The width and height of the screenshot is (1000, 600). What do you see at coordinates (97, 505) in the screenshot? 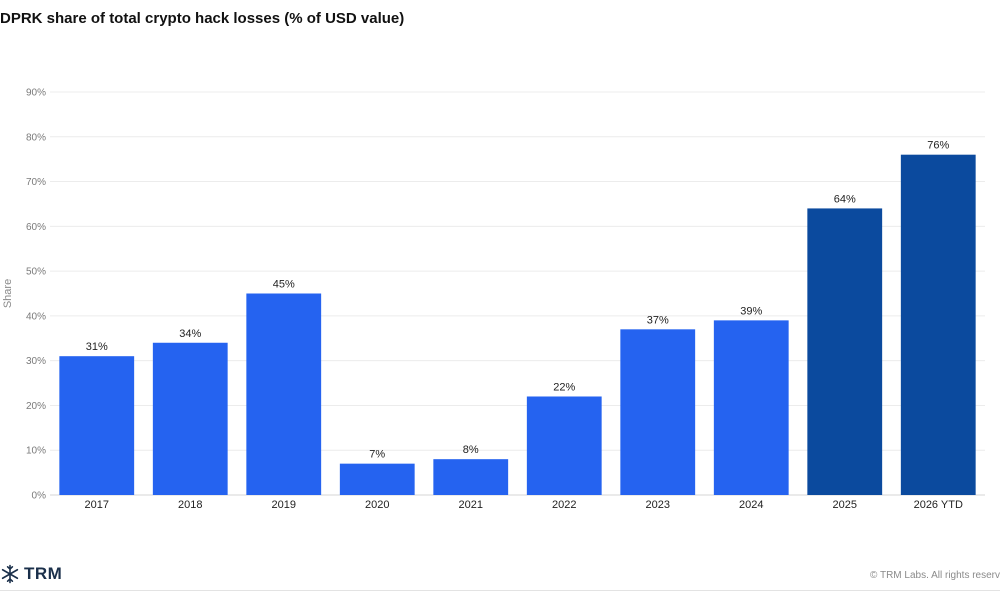
I see `x-tick-label: 2017` at bounding box center [97, 505].